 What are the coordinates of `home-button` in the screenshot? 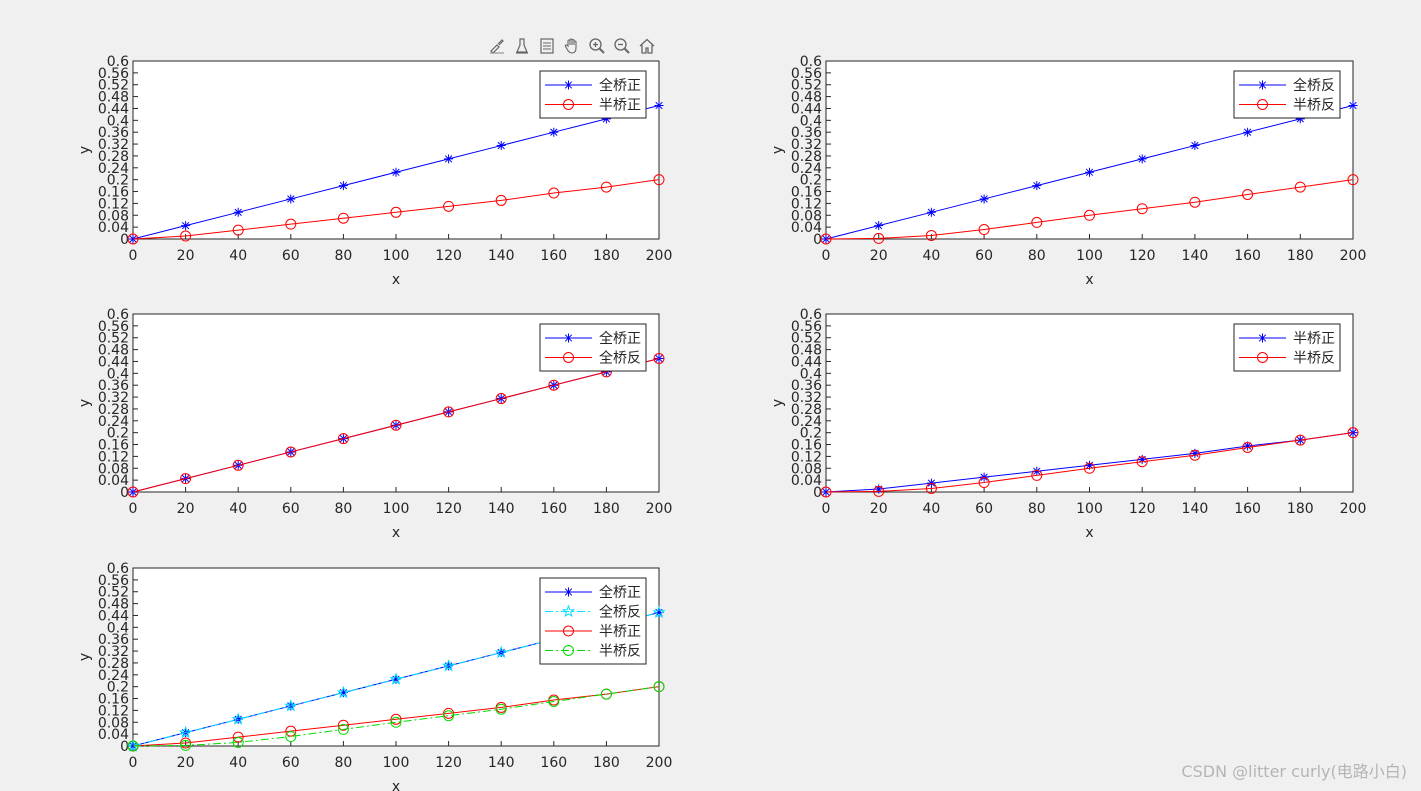 It's located at (647, 46).